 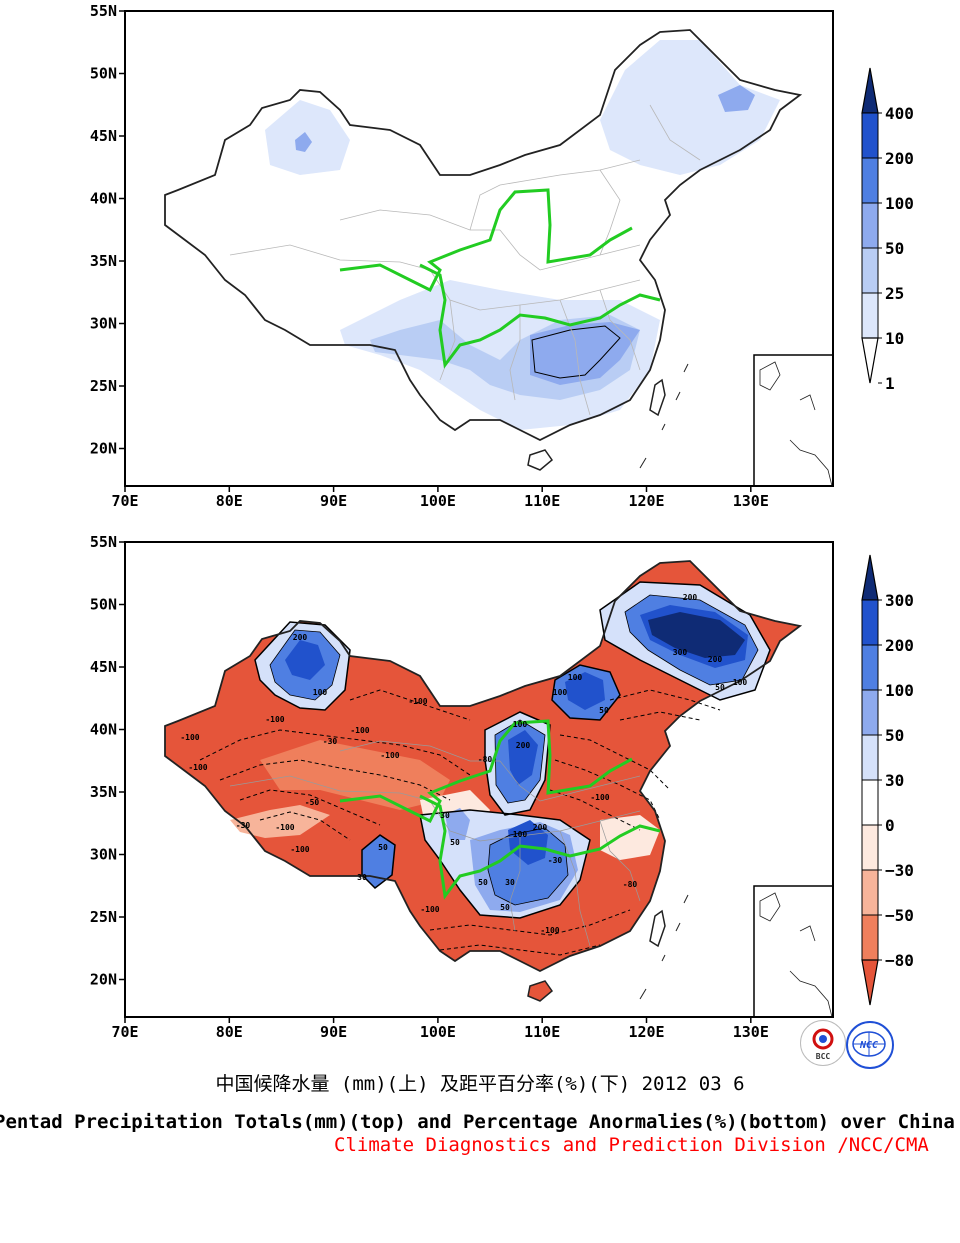 I want to click on lat-label: 20N, so click(x=103, y=980).